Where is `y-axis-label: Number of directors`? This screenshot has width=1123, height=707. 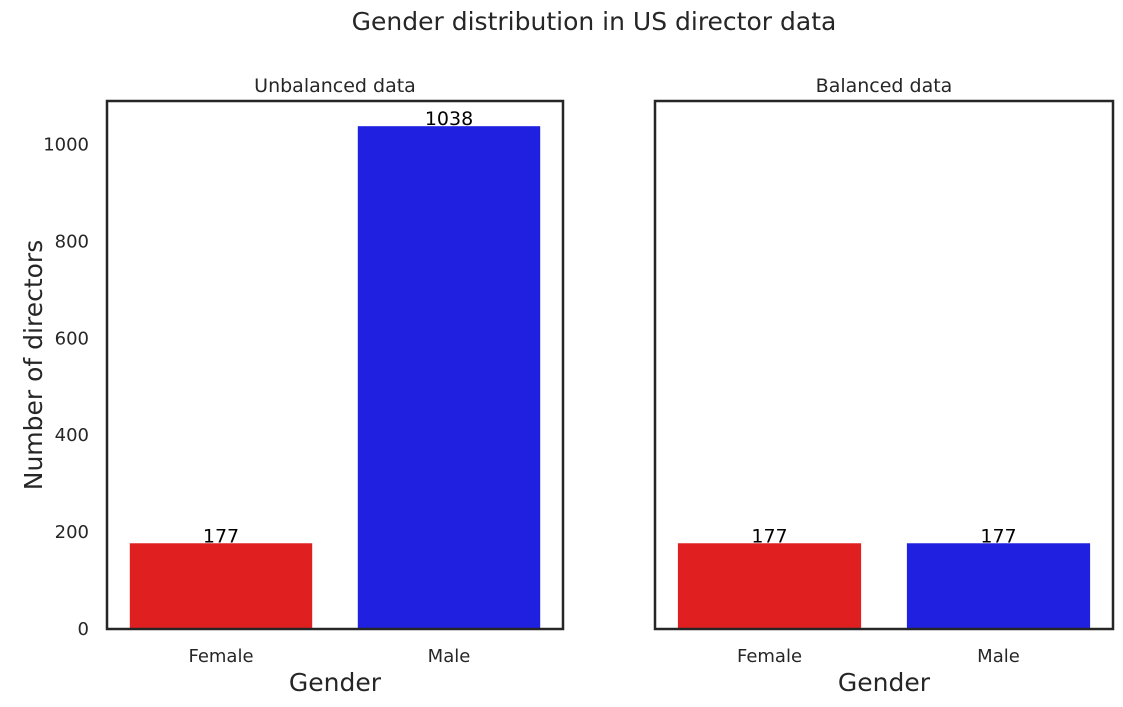
y-axis-label: Number of directors is located at coordinates (33, 365).